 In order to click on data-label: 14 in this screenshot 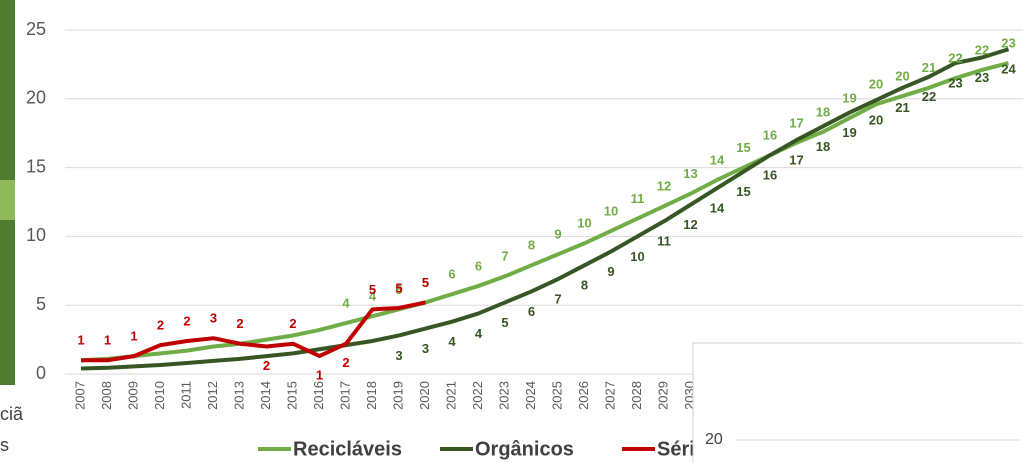, I will do `click(717, 208)`.